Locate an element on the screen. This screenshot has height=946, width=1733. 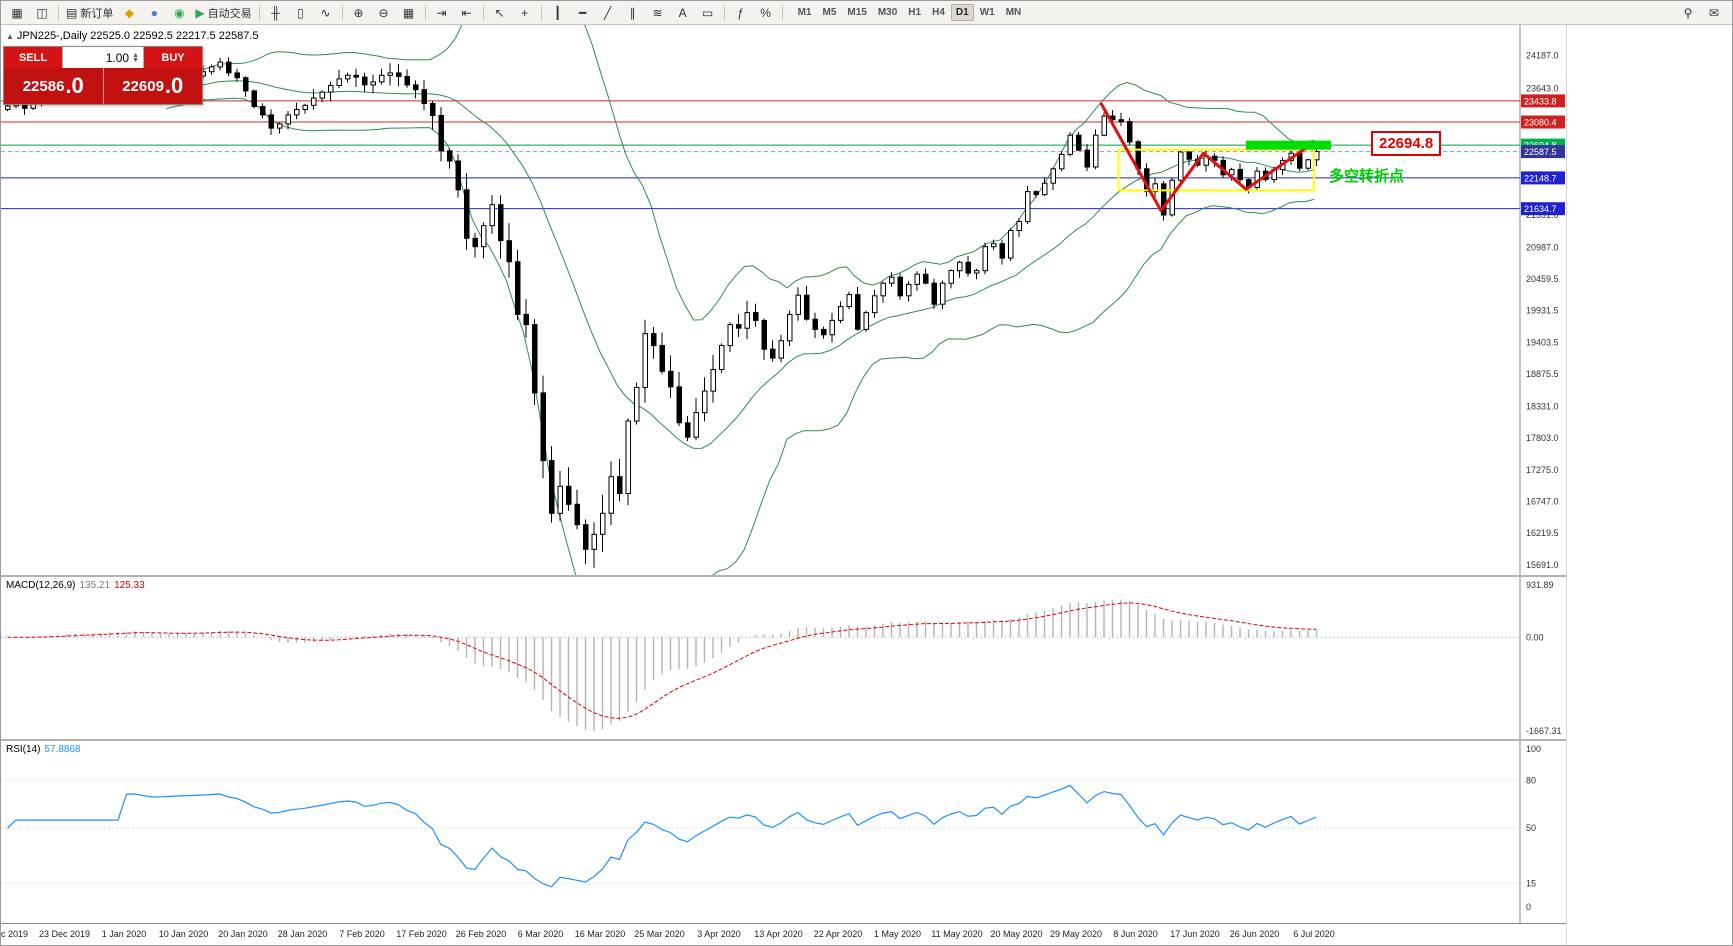
timeframe-m30-button: M30 is located at coordinates (887, 12).